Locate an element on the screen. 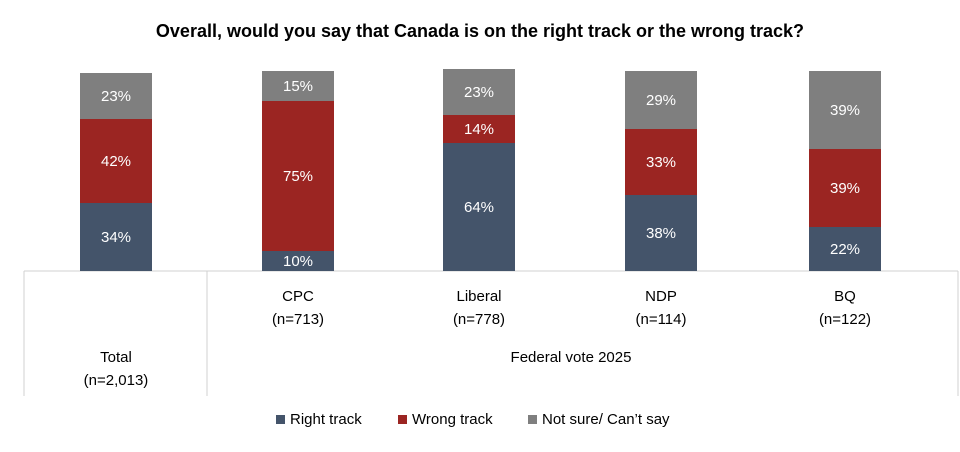 This screenshot has width=960, height=452. data-label: 33% is located at coordinates (661, 162).